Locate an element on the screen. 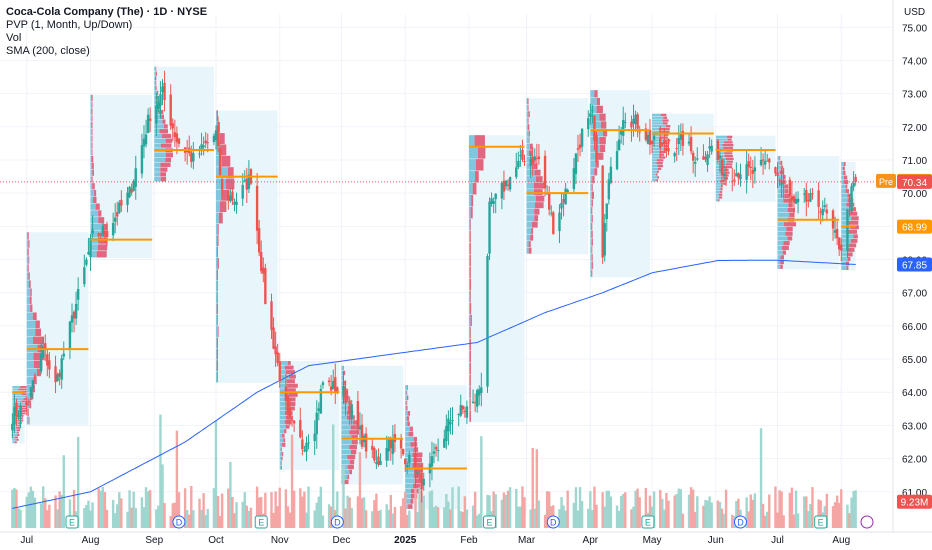  symbol-title: Coca-Cola Company (The) · 1D · NYSE is located at coordinates (107, 12).